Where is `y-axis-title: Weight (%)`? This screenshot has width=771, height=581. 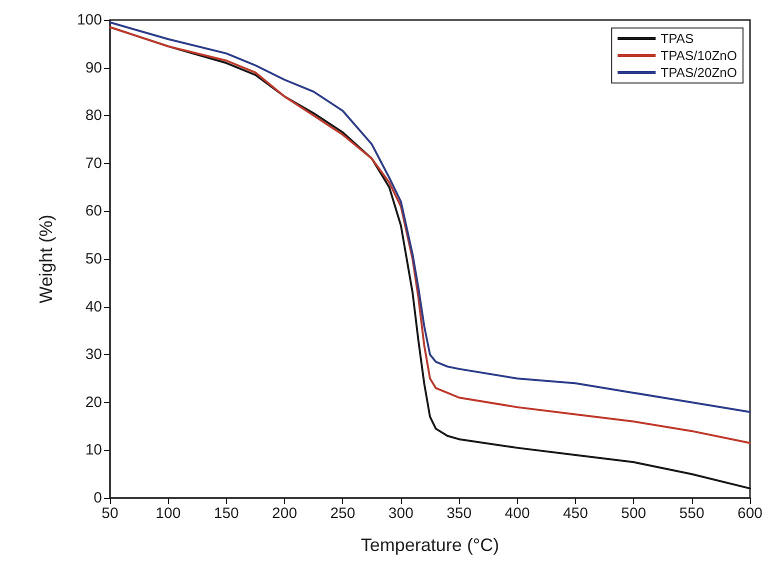 y-axis-title: Weight (%) is located at coordinates (46, 259).